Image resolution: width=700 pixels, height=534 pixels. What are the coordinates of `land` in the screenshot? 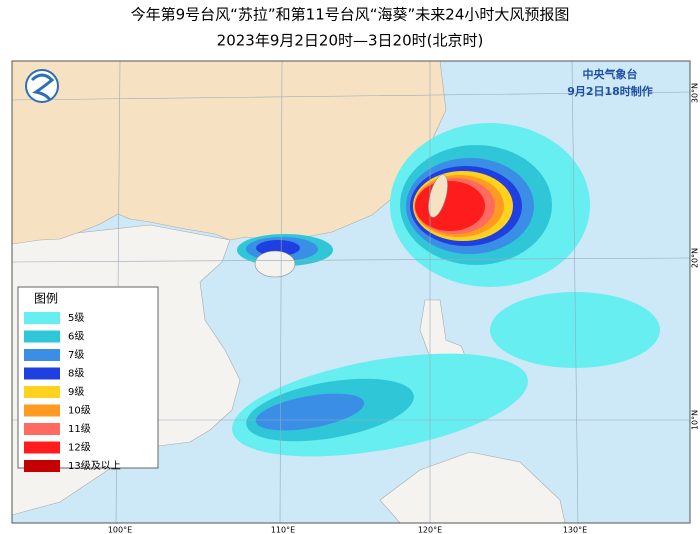 It's located at (472, 487).